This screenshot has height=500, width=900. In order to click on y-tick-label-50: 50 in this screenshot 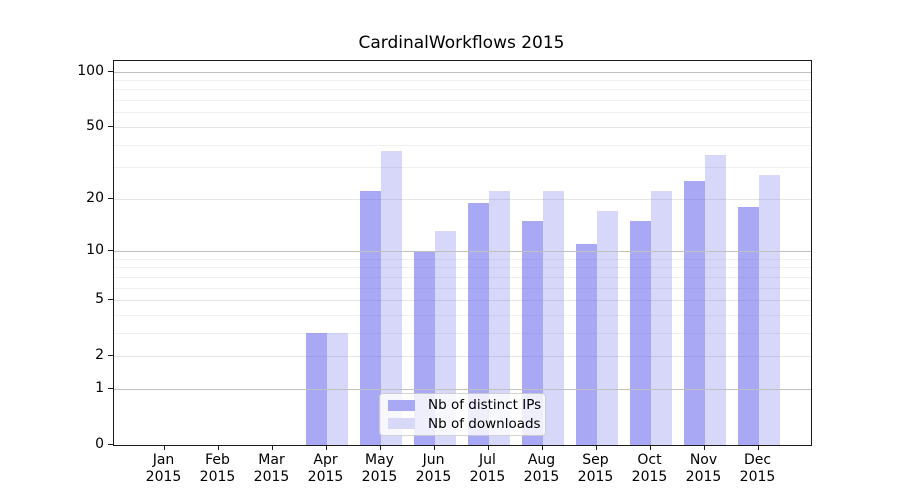, I will do `click(95, 125)`.